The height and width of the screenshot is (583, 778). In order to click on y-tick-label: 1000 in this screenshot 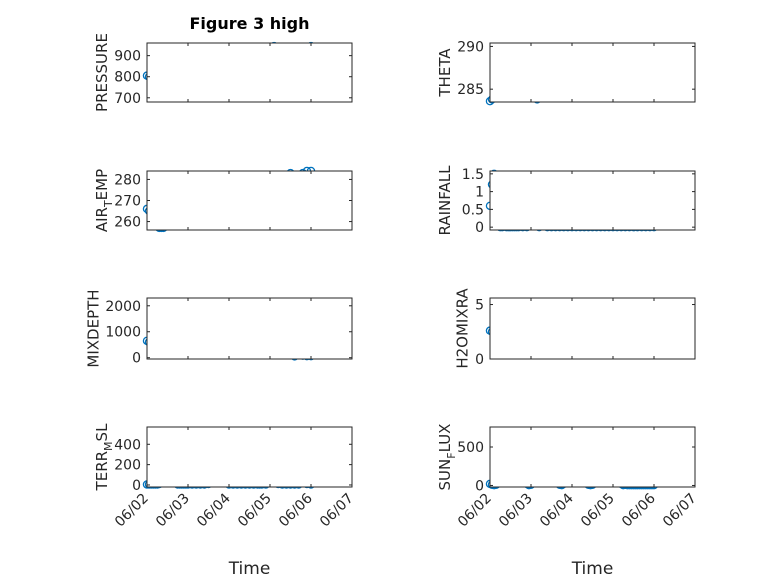, I will do `click(123, 333)`.